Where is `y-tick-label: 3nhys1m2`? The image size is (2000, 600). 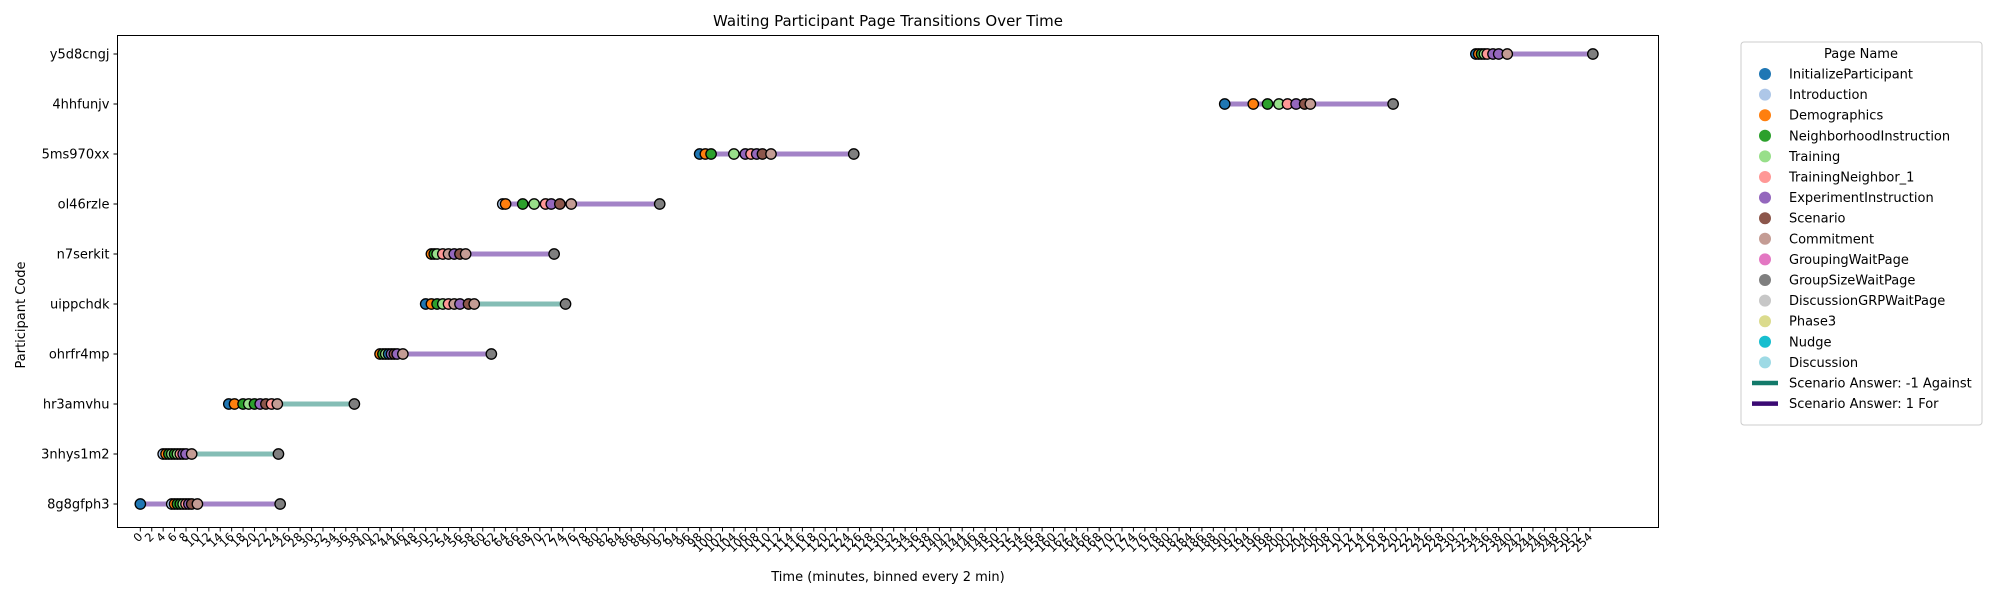
y-tick-label: 3nhys1m2 is located at coordinates (75, 455).